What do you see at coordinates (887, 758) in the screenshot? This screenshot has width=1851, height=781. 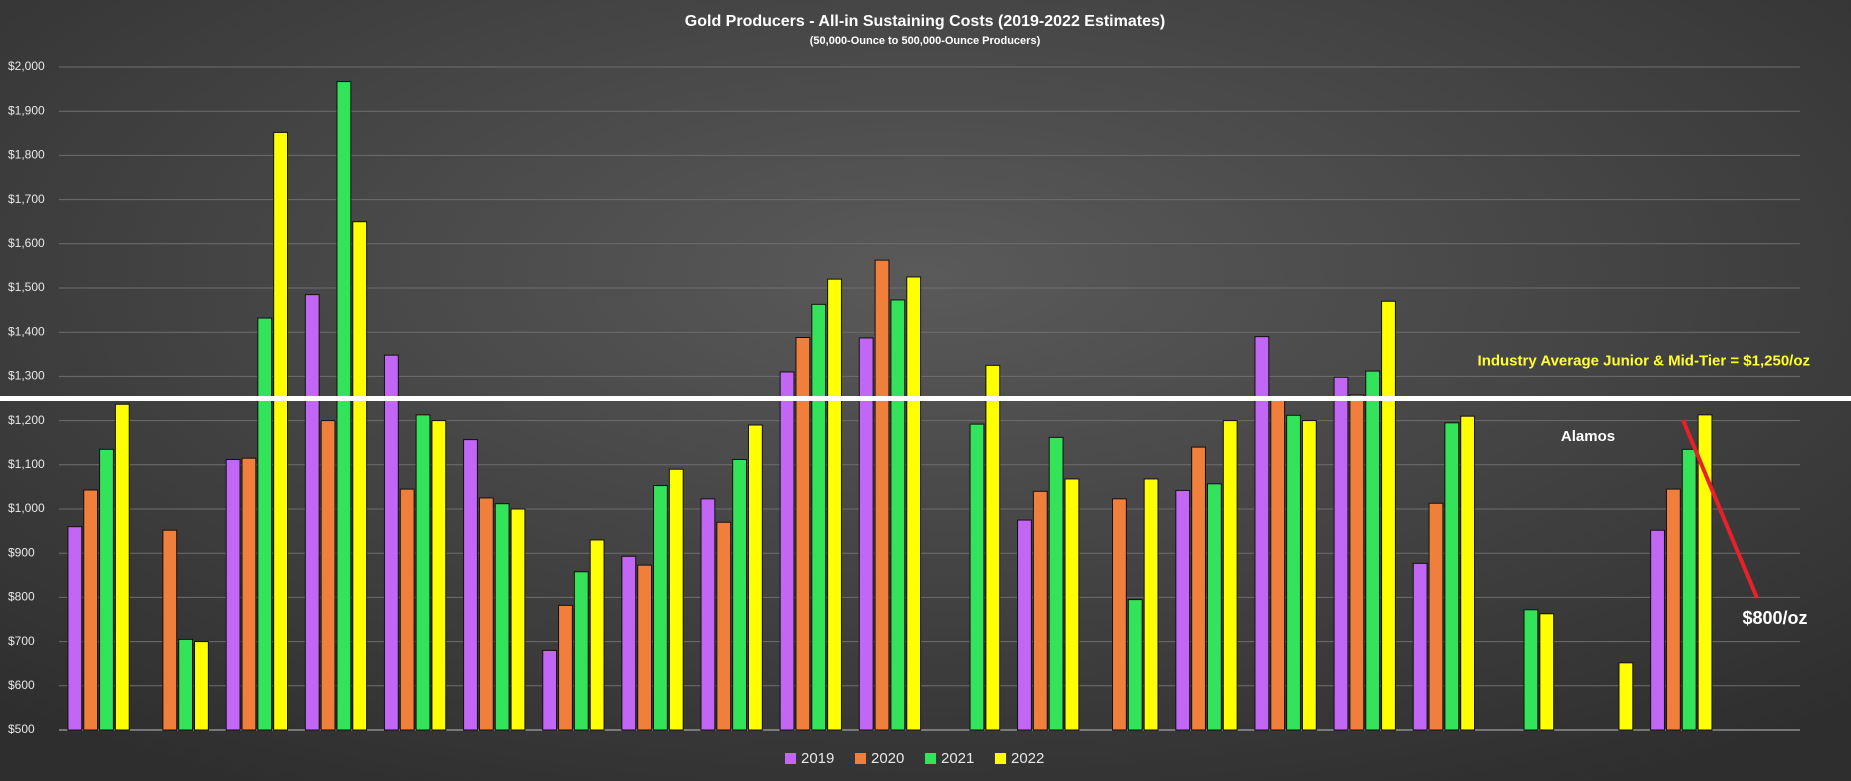 I see `legend-label: 2020` at bounding box center [887, 758].